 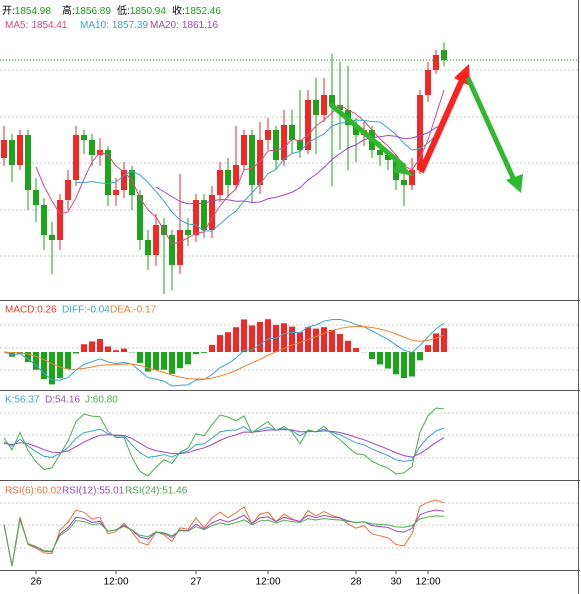 What do you see at coordinates (93, 491) in the screenshot?
I see `rsi-readout: RSI(12):55.01` at bounding box center [93, 491].